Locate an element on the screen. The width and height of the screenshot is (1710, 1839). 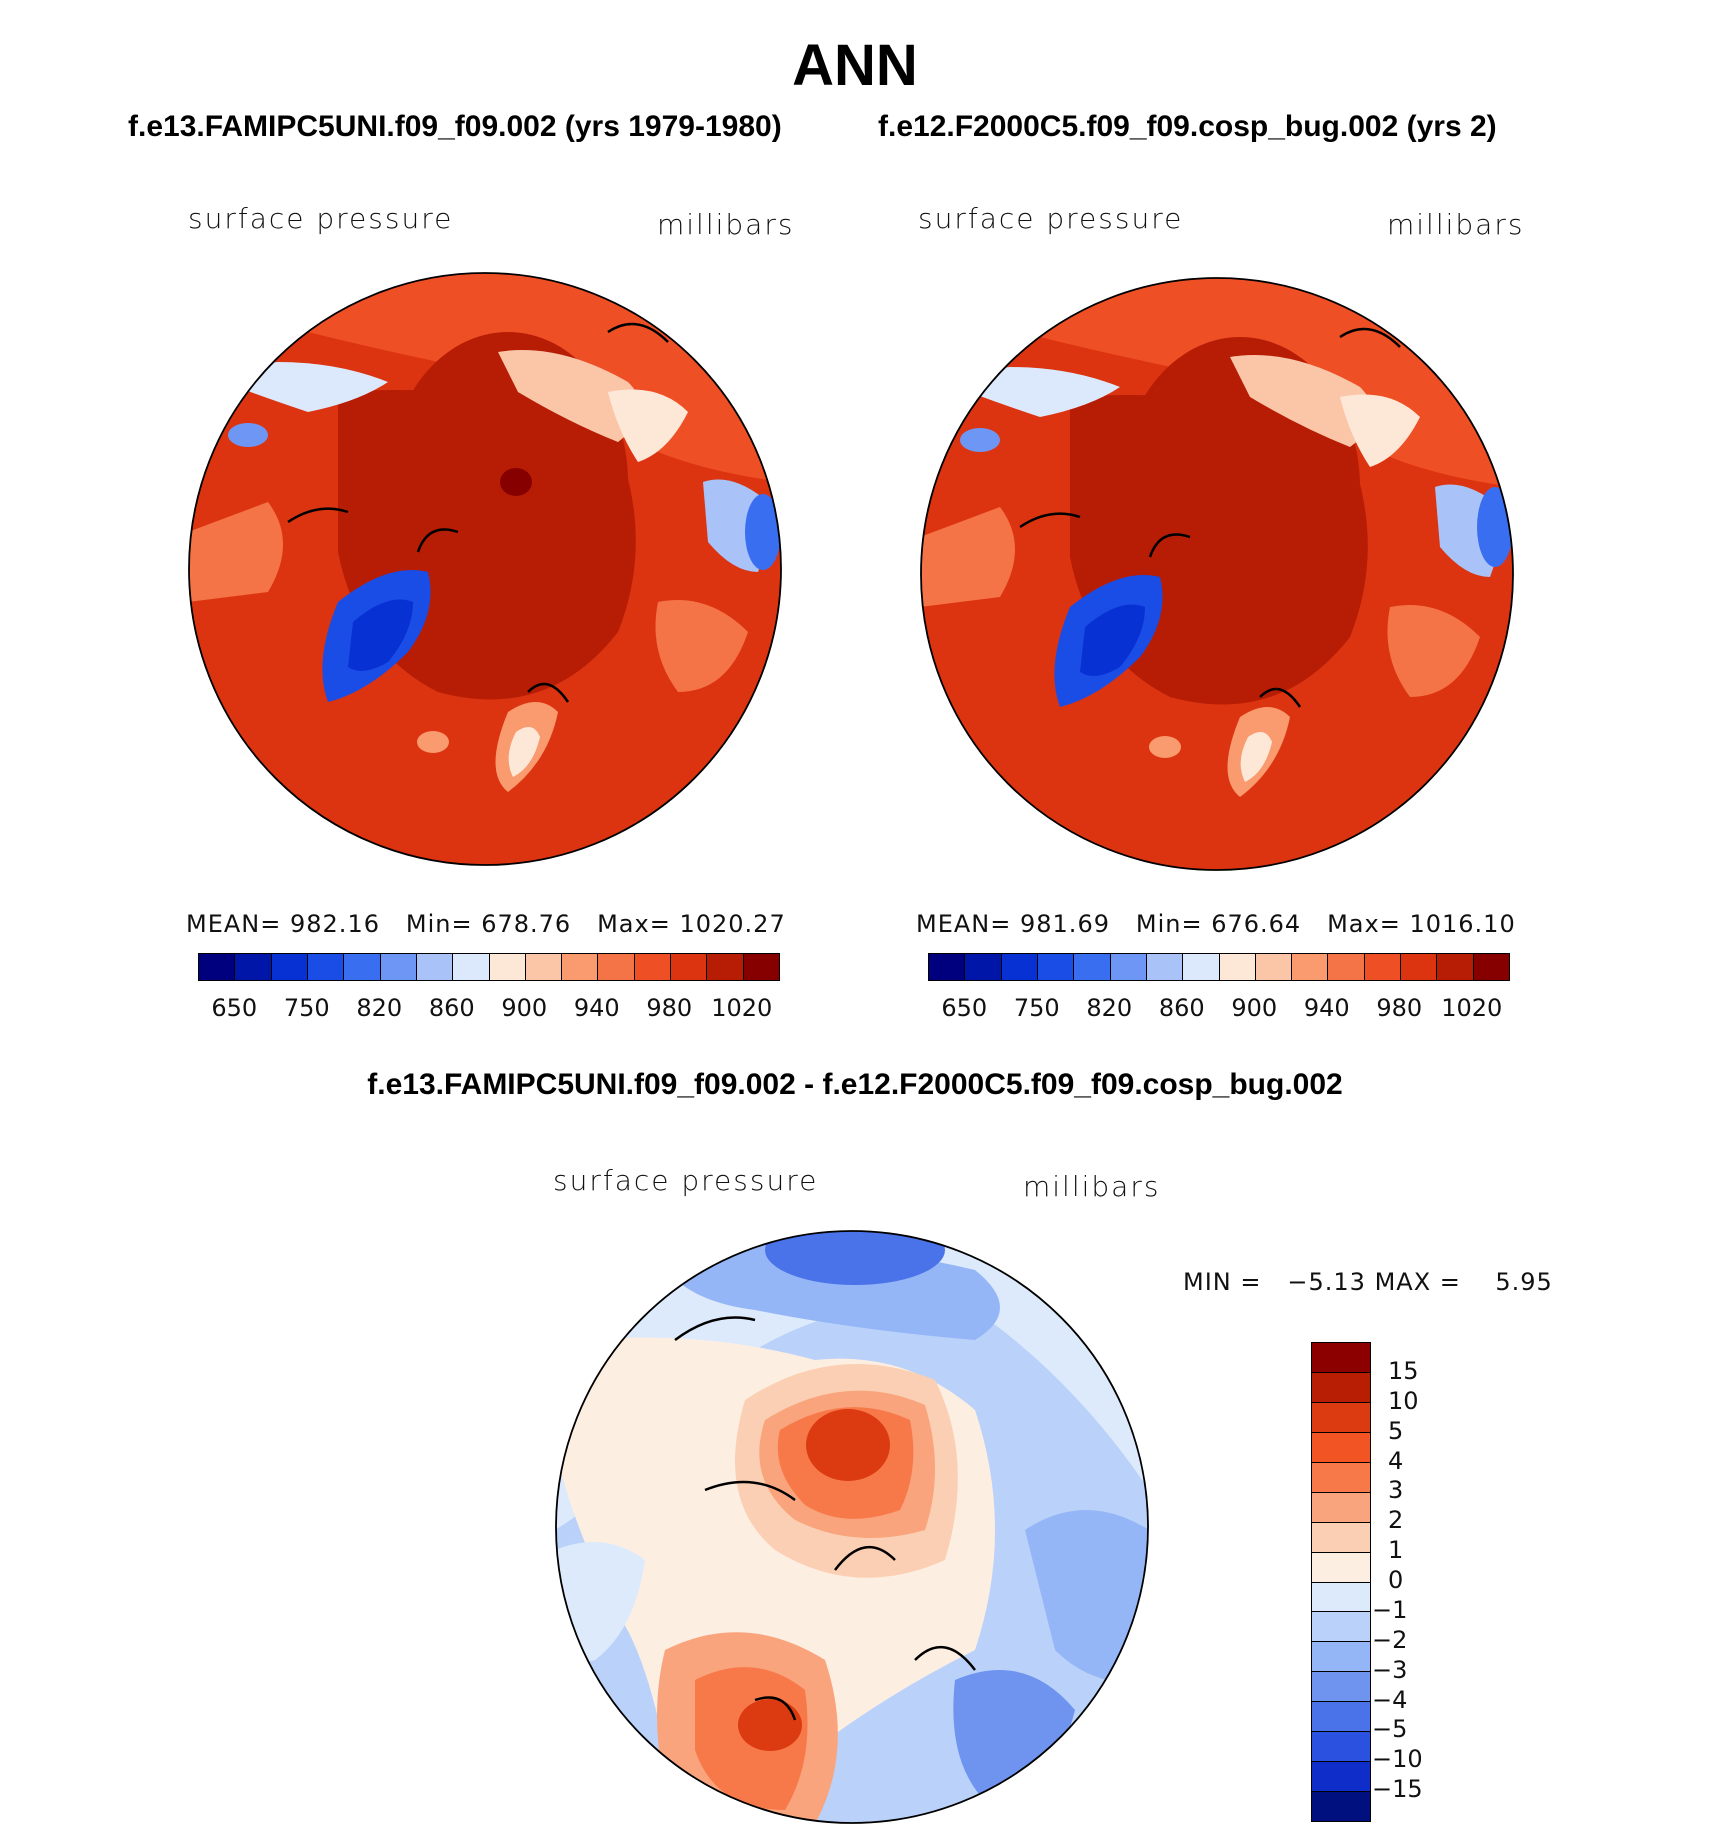
colorbar-tick-label: 15 is located at coordinates (1403, 1370).